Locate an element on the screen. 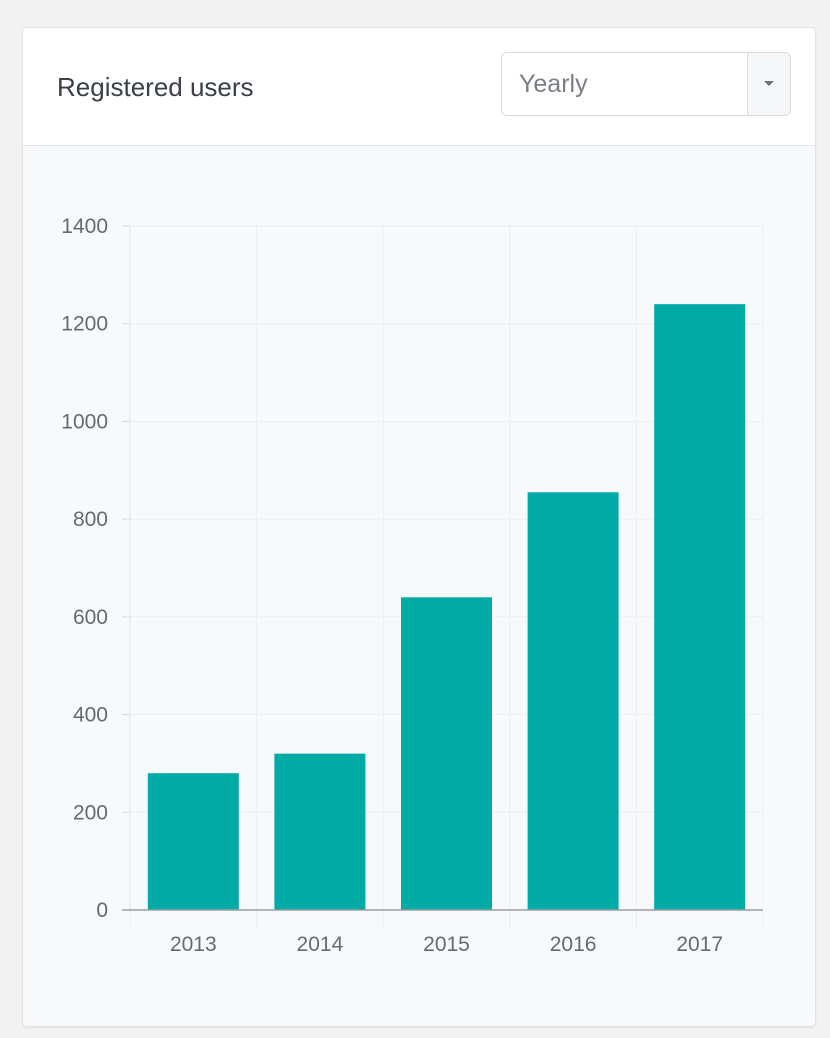  card-title: Registered users is located at coordinates (155, 87).